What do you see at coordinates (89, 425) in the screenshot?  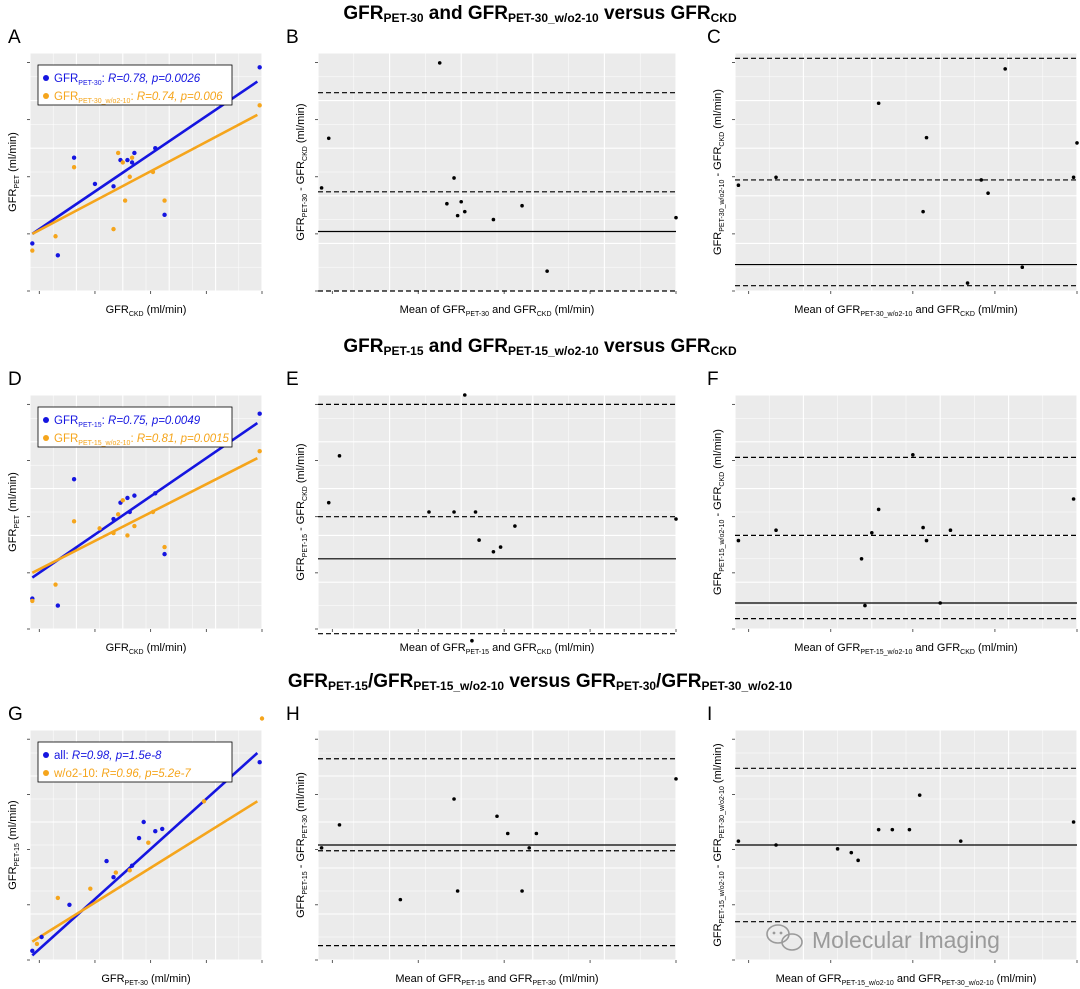 I see `legend-entry-part: PET-15` at bounding box center [89, 425].